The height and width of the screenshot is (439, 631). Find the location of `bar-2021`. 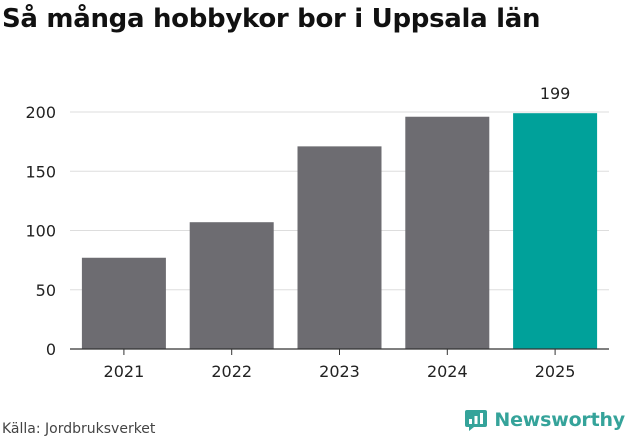

bar-2021 is located at coordinates (123, 303).